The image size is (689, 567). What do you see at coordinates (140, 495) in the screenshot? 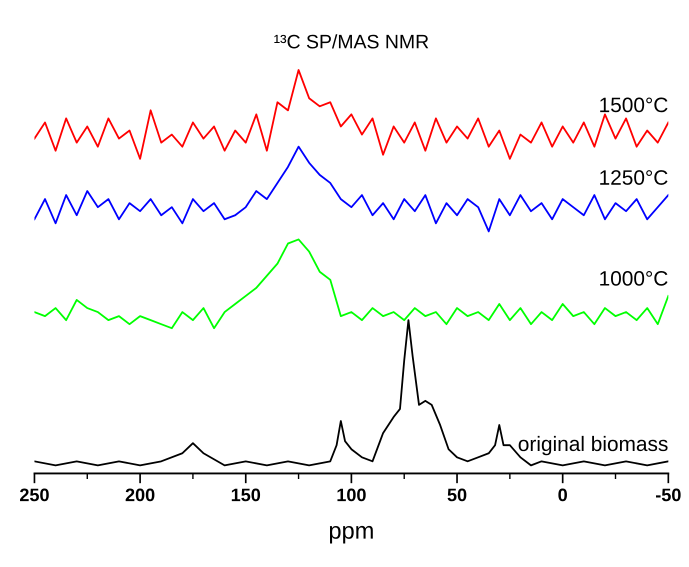
I see `x-tick-label: 200` at bounding box center [140, 495].